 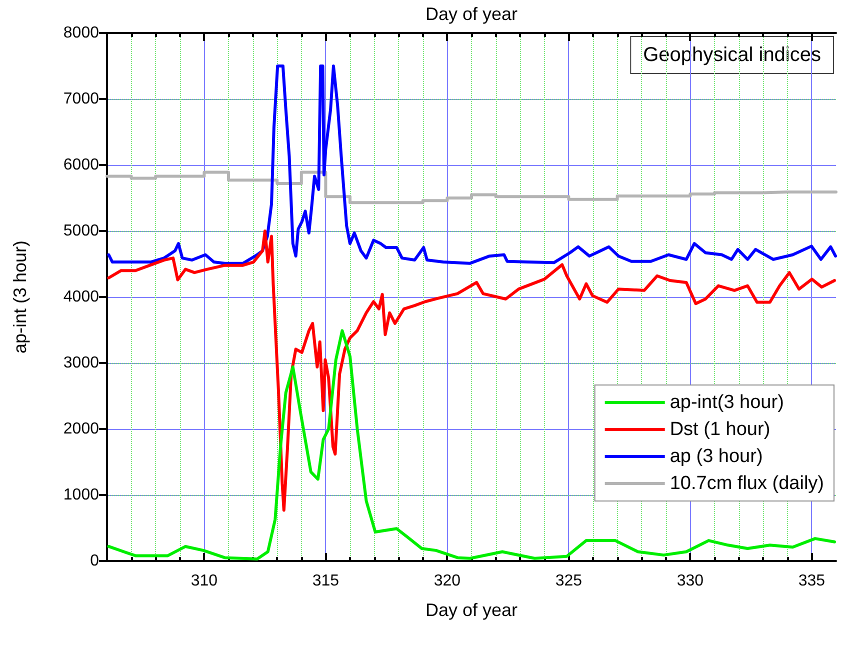 I want to click on legend-label: Dst (1 hour), so click(x=720, y=429).